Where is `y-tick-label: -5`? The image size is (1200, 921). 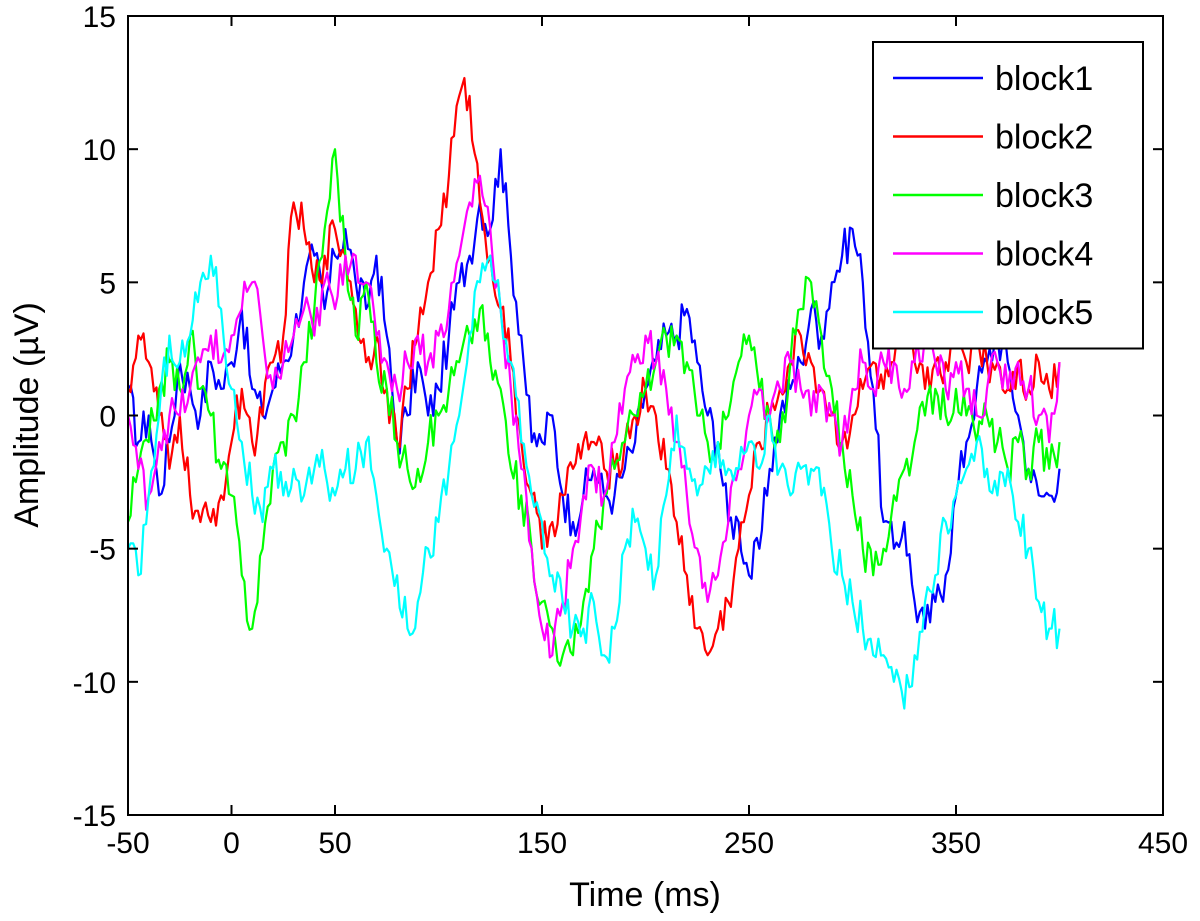 y-tick-label: -5 is located at coordinates (102, 550).